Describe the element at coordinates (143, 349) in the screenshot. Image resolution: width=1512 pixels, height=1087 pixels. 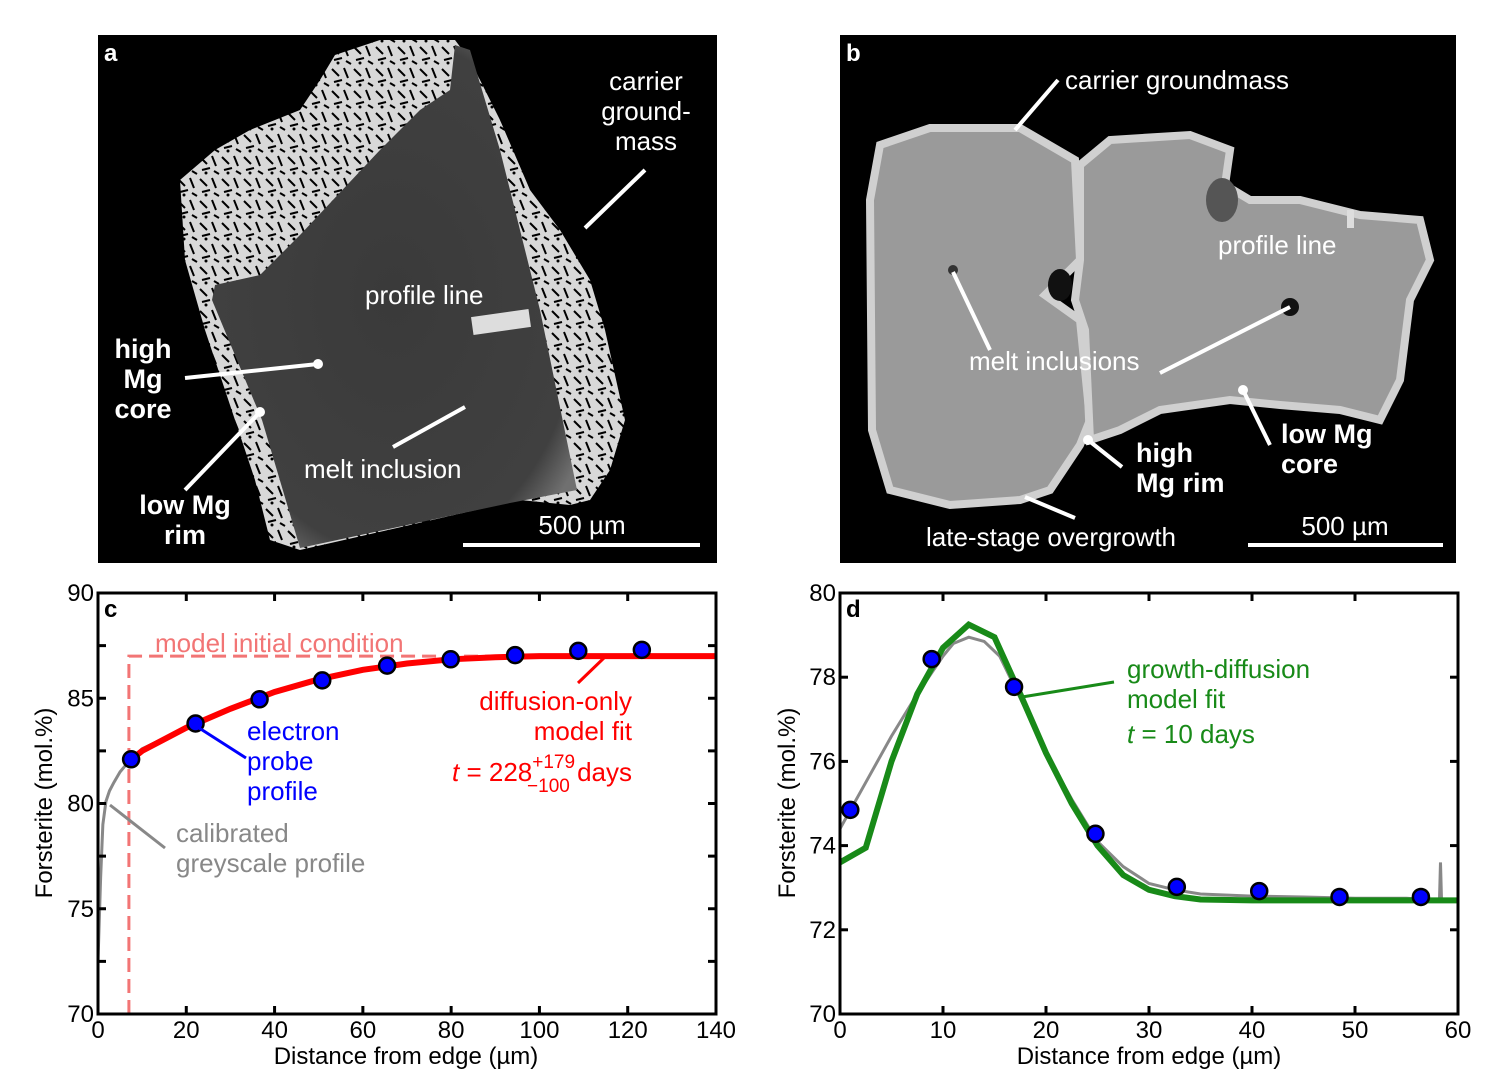
I see `label-core-1: high` at that location.